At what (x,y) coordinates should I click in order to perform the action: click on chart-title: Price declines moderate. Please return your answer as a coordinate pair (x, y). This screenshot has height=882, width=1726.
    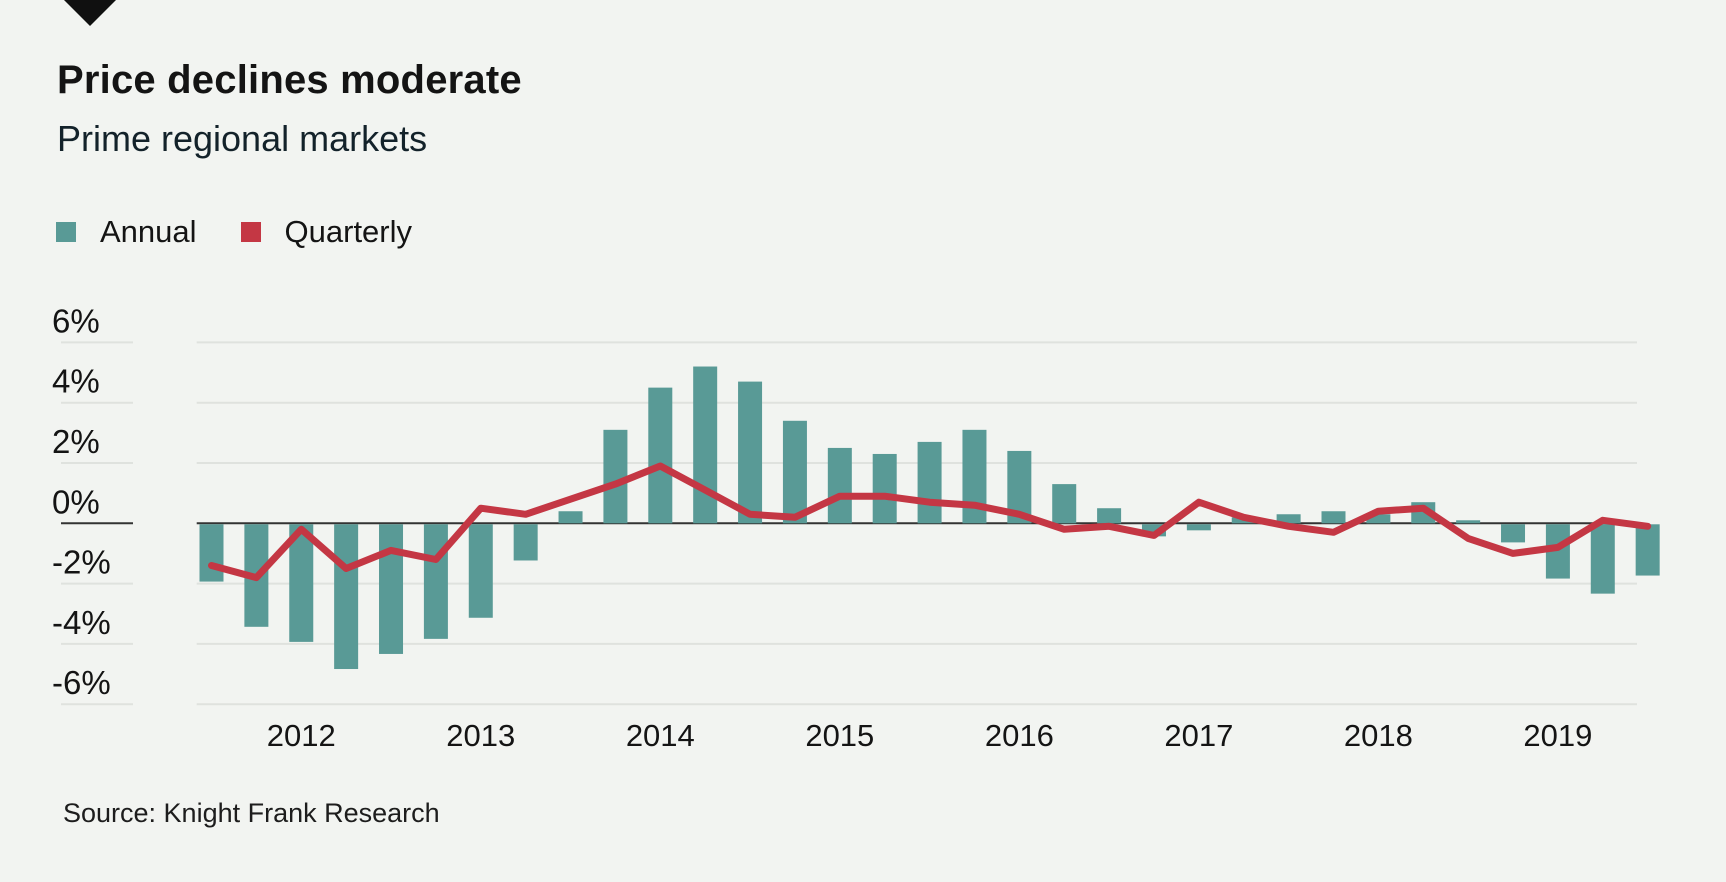
    Looking at the image, I should click on (289, 80).